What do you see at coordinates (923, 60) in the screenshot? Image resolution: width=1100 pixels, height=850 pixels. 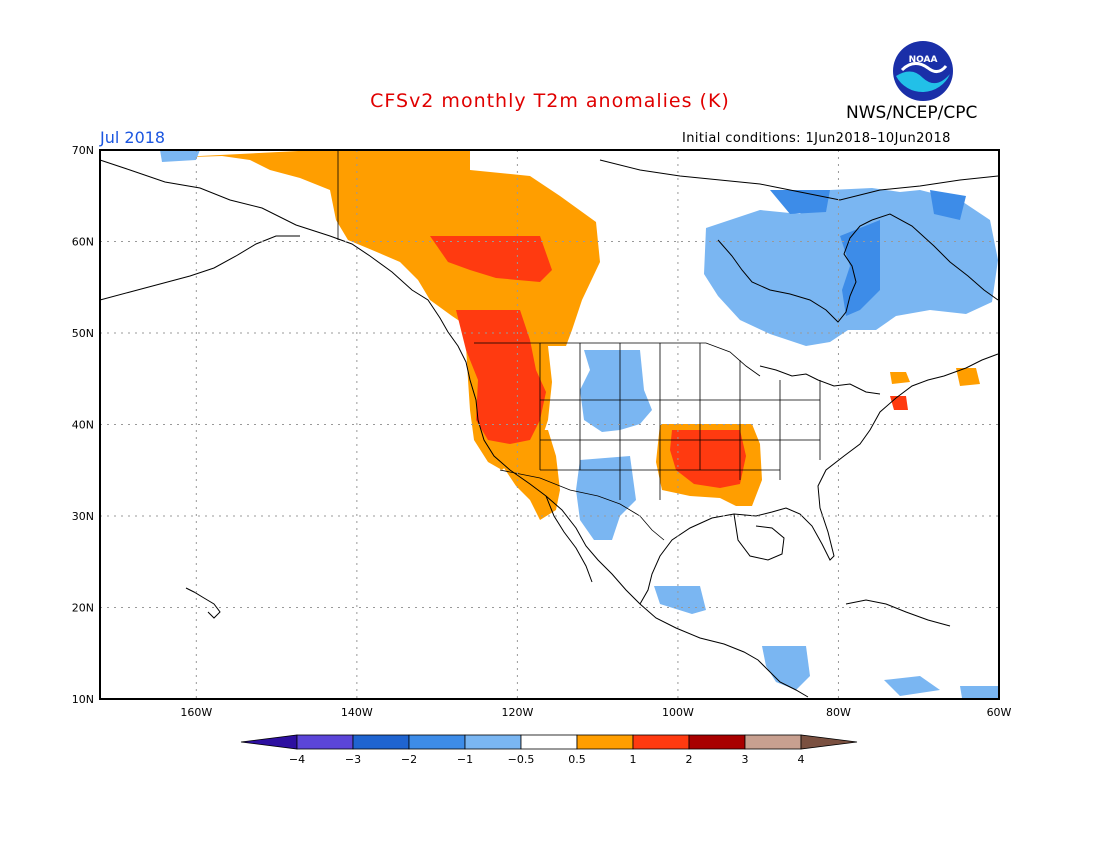 I see `noaa-logo-text: NOAA` at bounding box center [923, 60].